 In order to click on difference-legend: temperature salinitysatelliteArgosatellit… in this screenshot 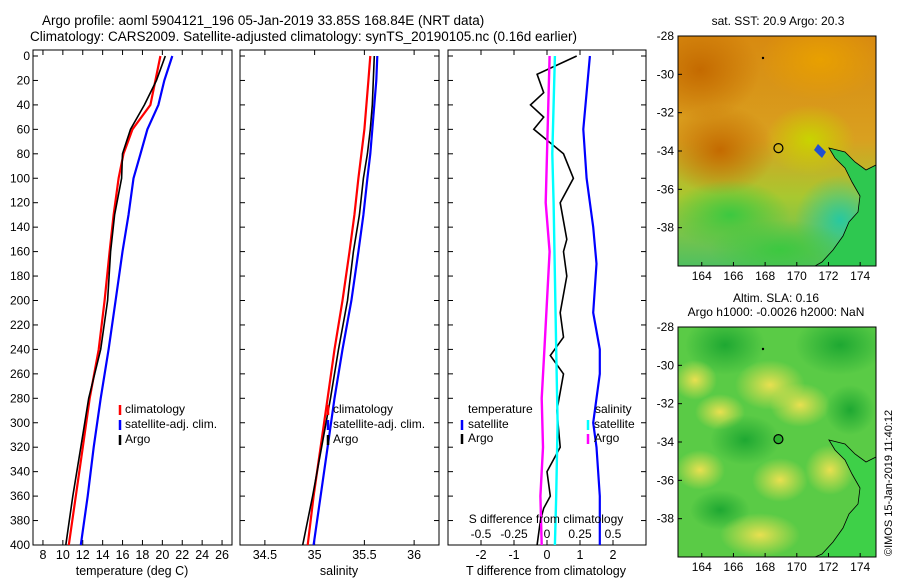, I will do `click(547, 423)`.